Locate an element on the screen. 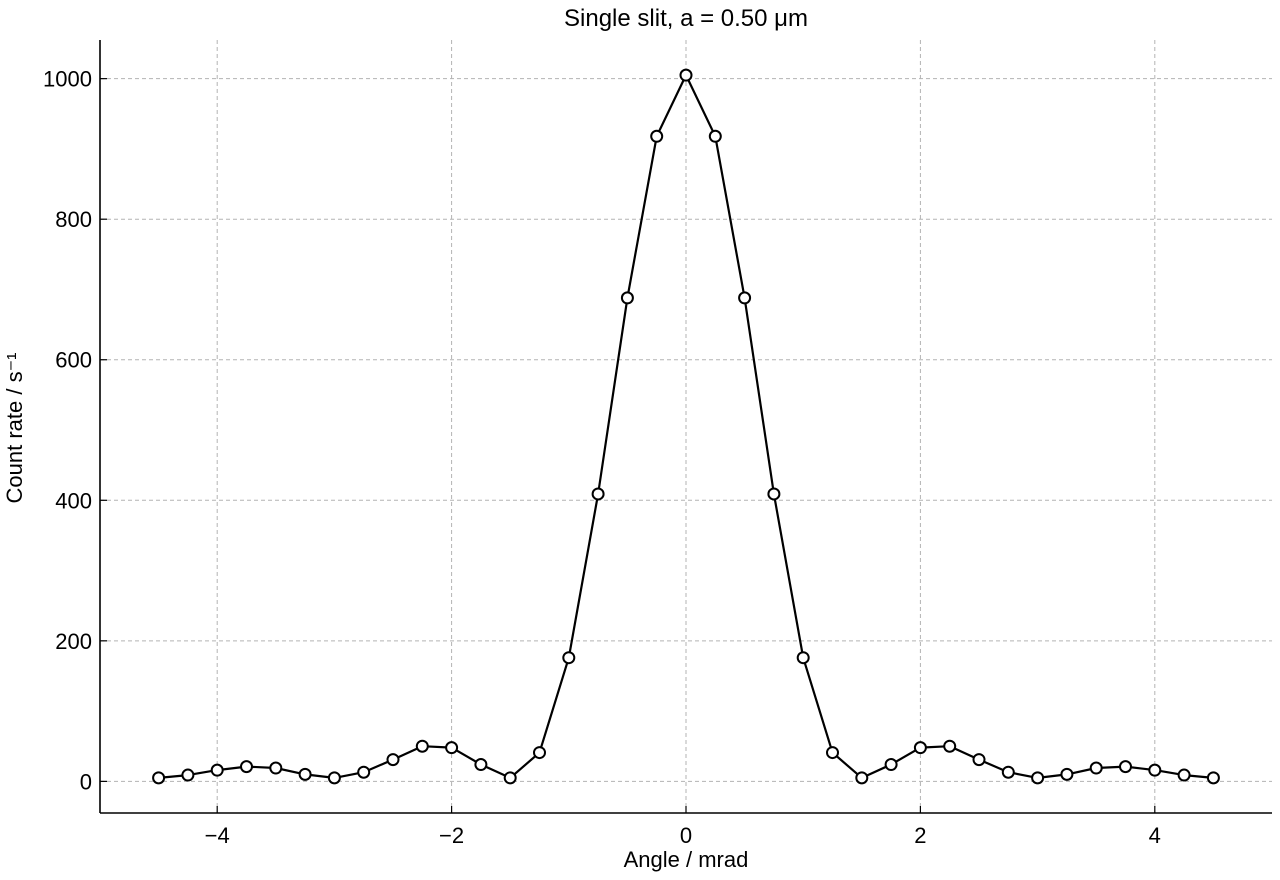 Image resolution: width=1280 pixels, height=880 pixels. y-axis-title: Count rate / s⁻¹ is located at coordinates (14, 427).